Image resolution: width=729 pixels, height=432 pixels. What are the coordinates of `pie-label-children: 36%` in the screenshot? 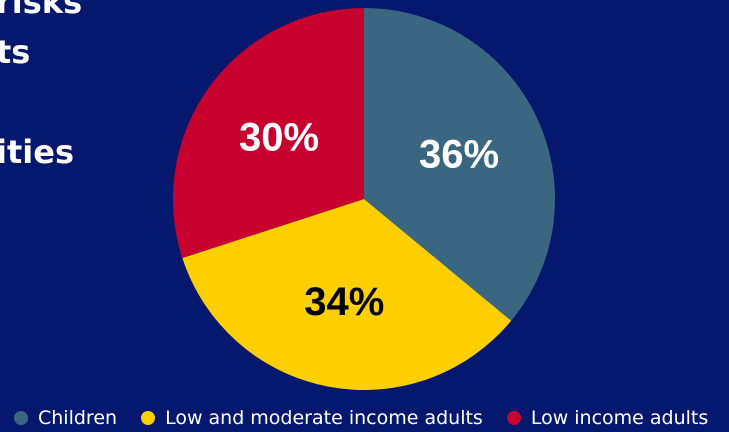 It's located at (459, 154).